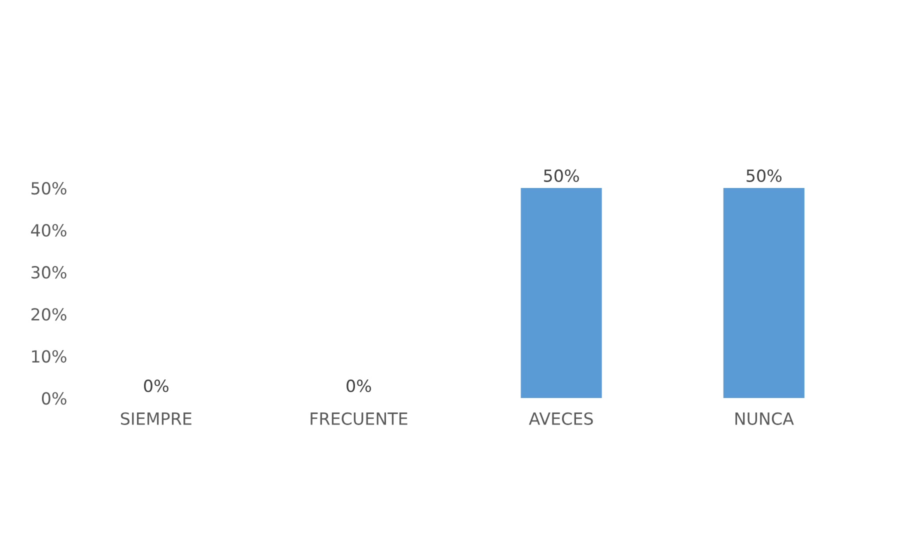 This screenshot has width=902, height=553. What do you see at coordinates (49, 356) in the screenshot?
I see `y-tick-label: 10%` at bounding box center [49, 356].